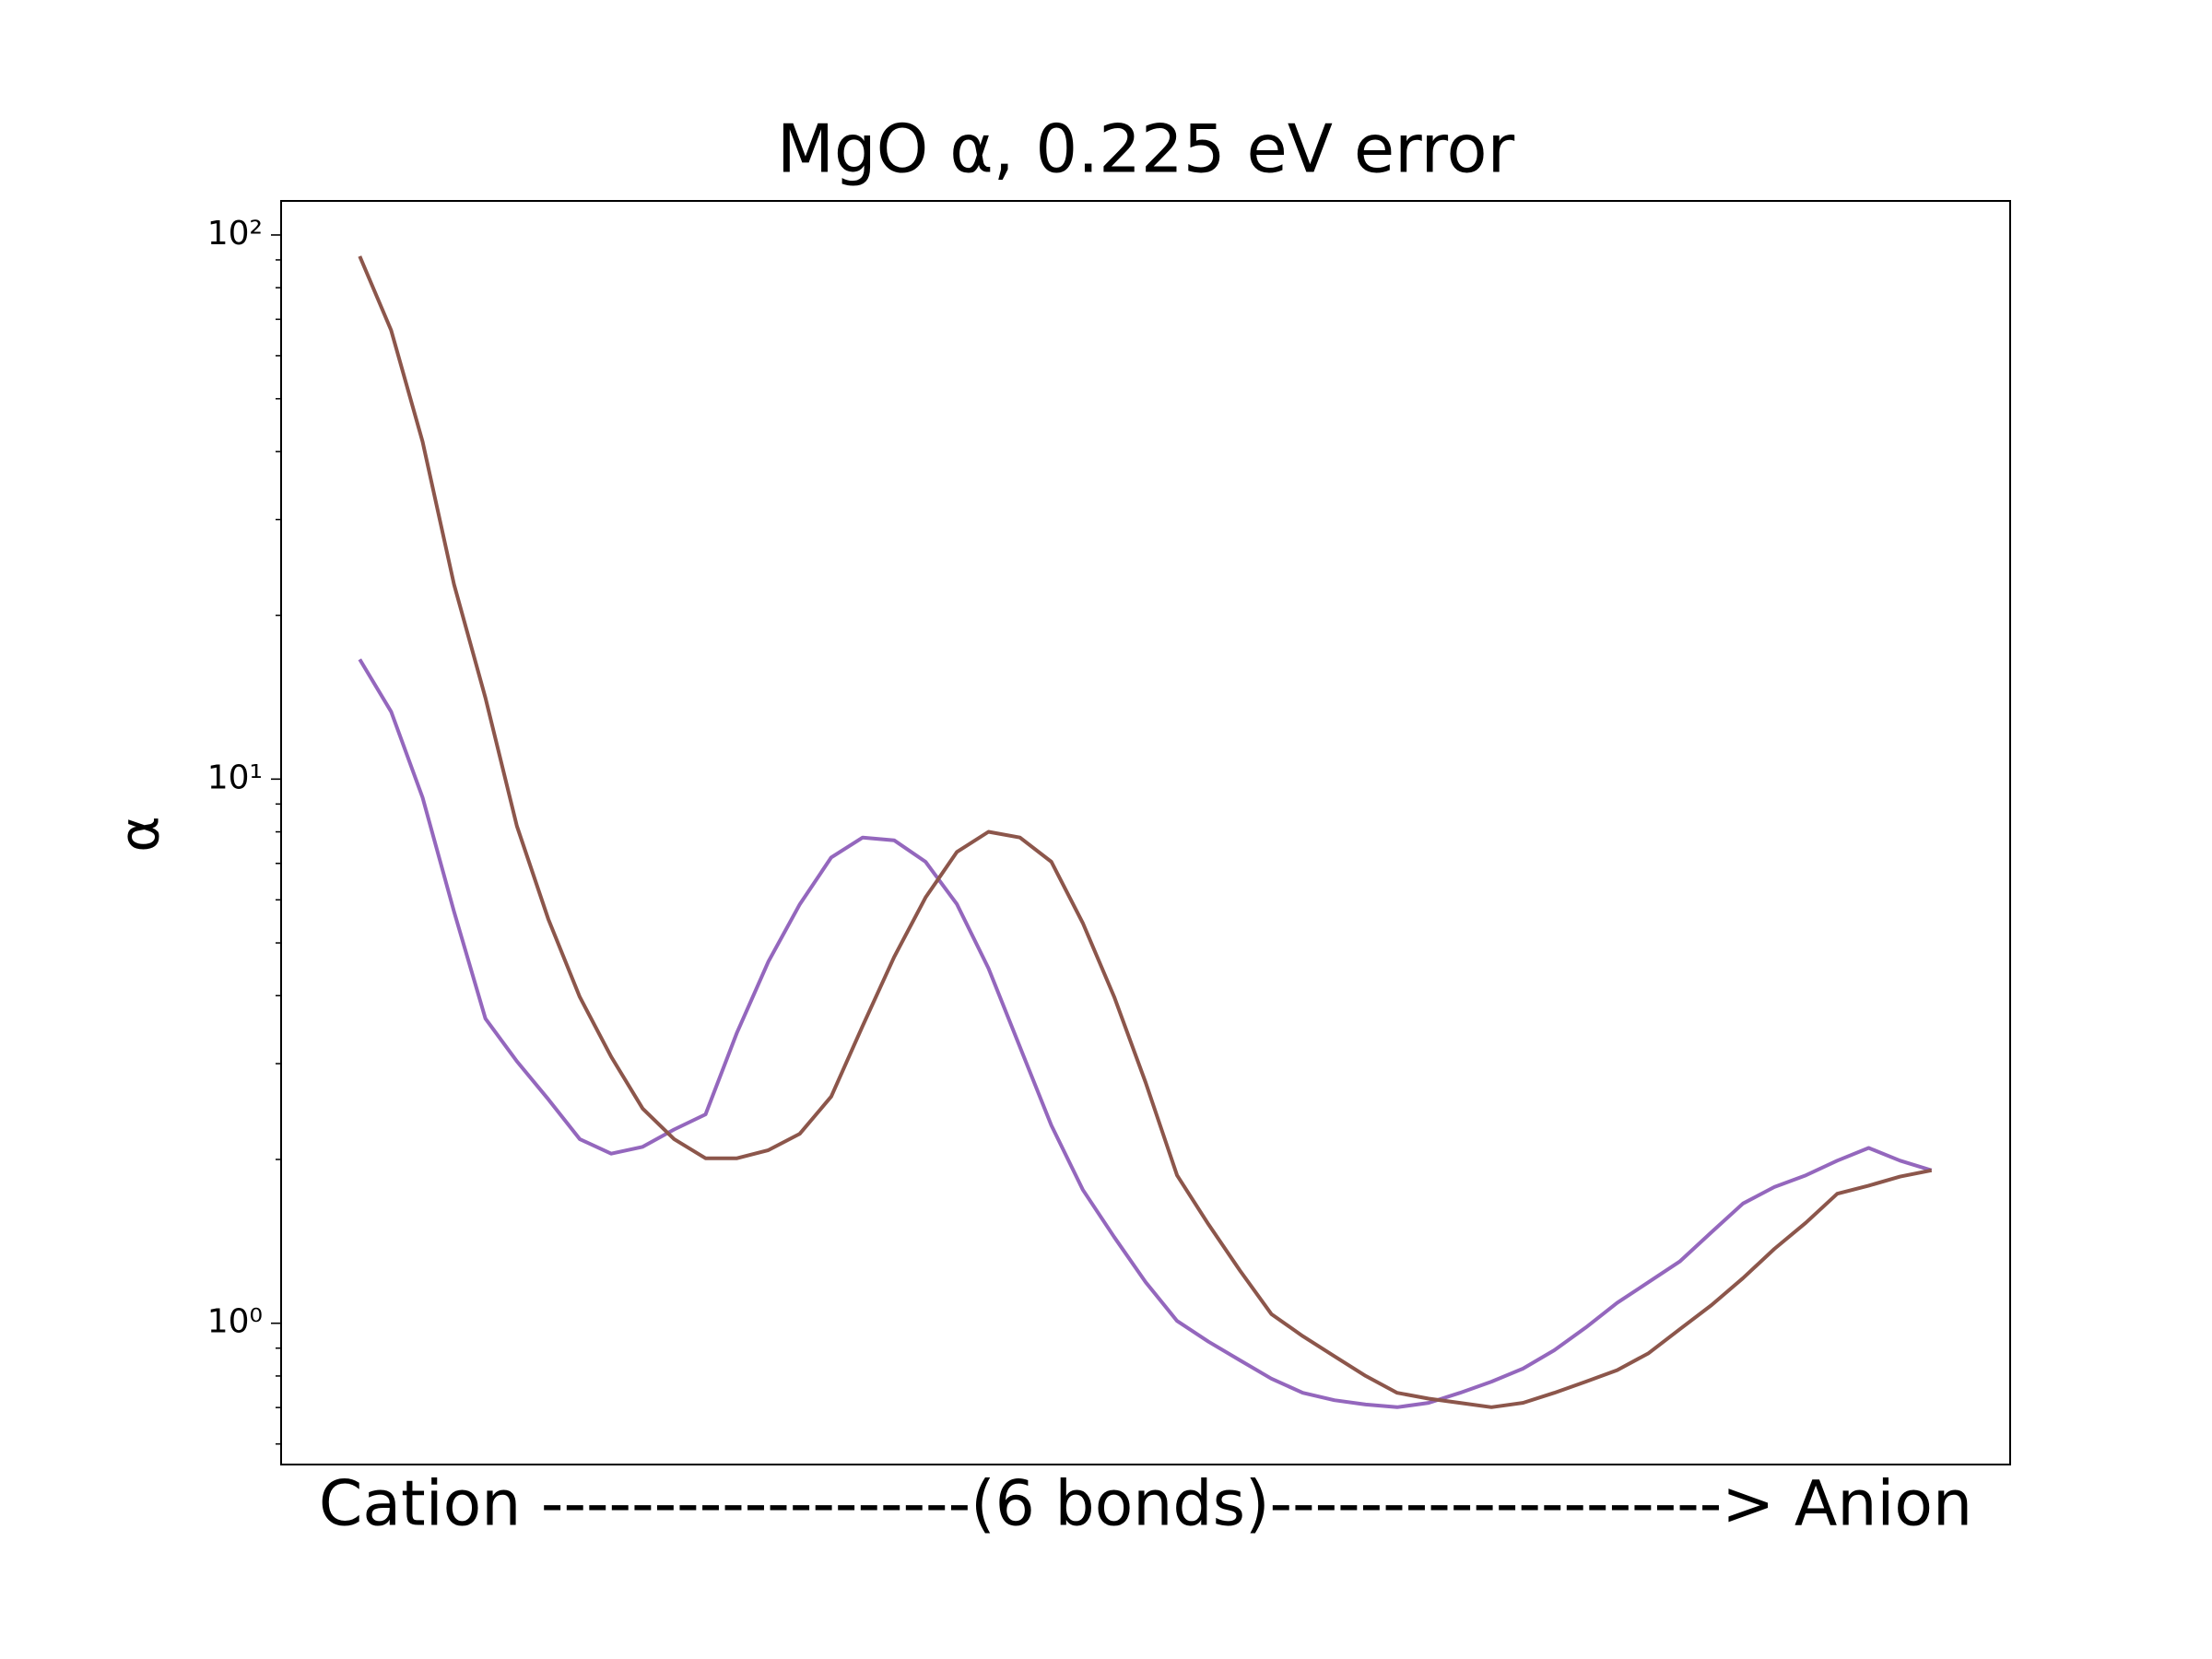 Image resolution: width=2212 pixels, height=1659 pixels. What do you see at coordinates (235, 234) in the screenshot?
I see `y-tick-label: 10²` at bounding box center [235, 234].